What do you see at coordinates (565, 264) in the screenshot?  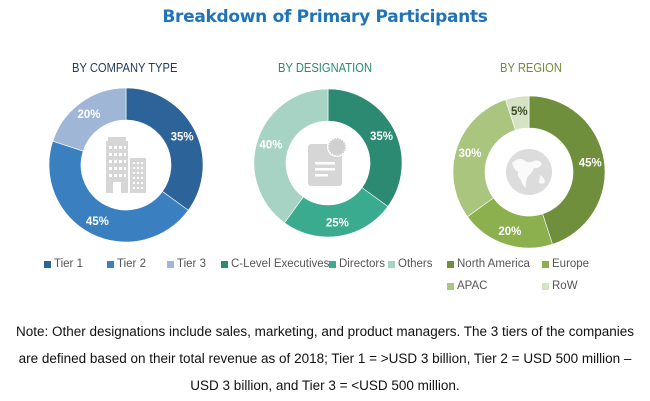 I see `legend-europe: Europe` at bounding box center [565, 264].